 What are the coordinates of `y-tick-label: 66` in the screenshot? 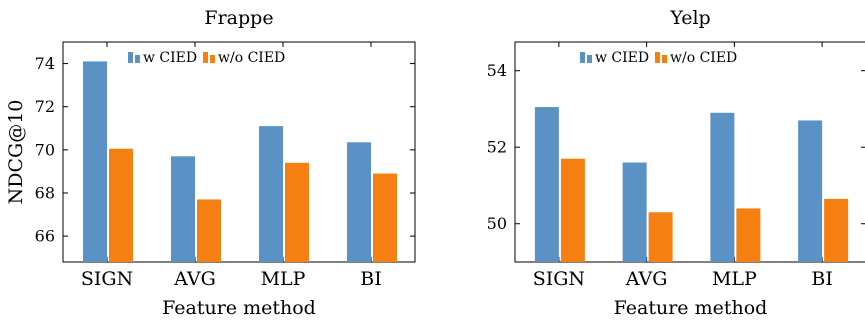 It's located at (45, 236).